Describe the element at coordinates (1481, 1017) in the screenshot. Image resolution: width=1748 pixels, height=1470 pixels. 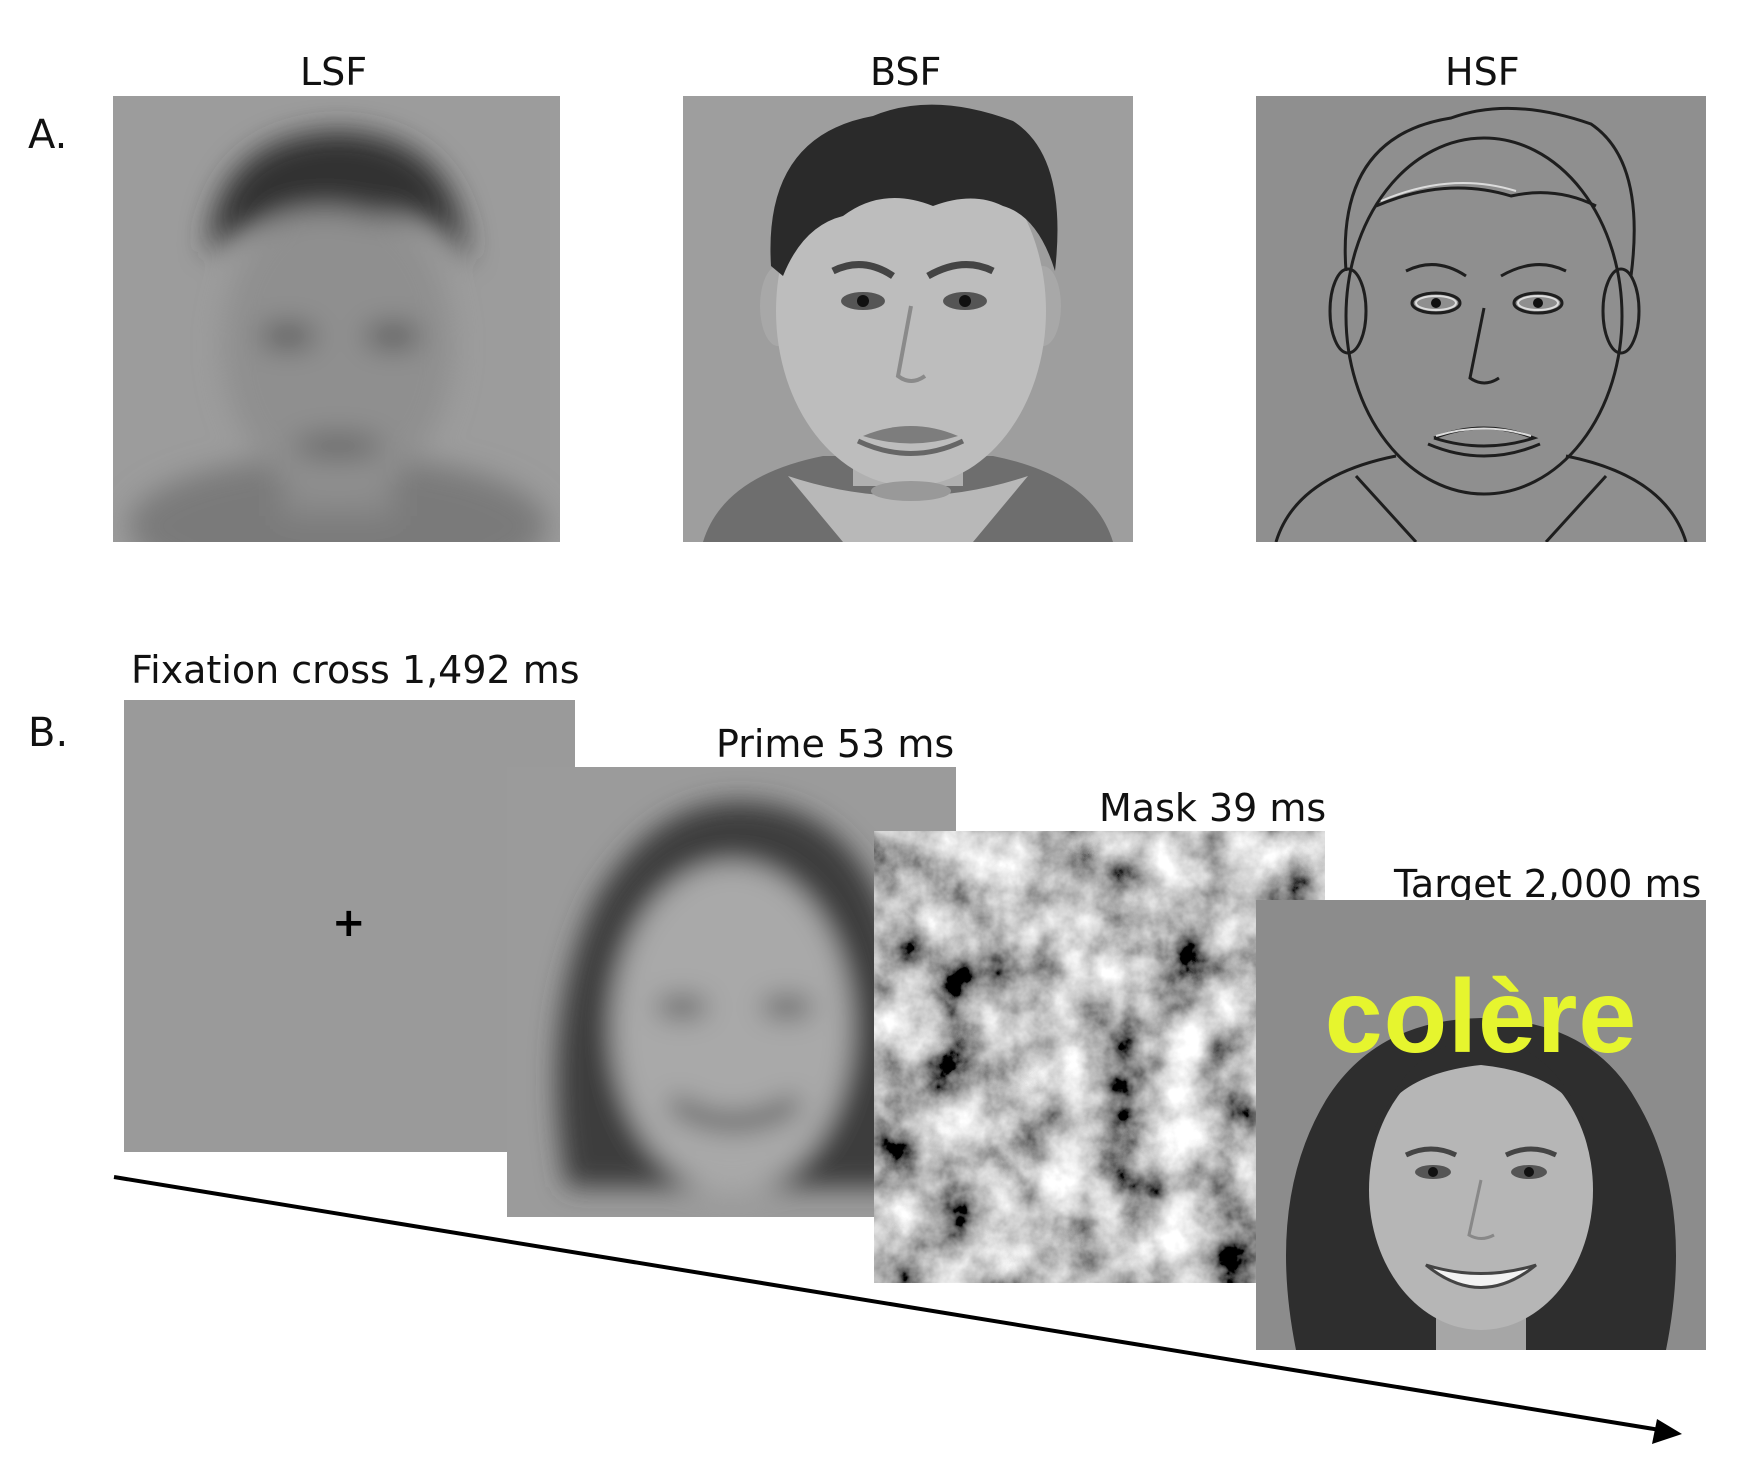
I see `target-word: colère` at that location.